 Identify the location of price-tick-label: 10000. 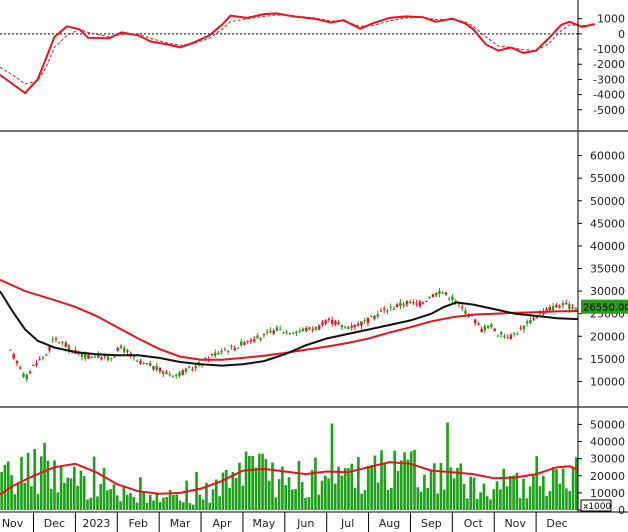
(607, 381).